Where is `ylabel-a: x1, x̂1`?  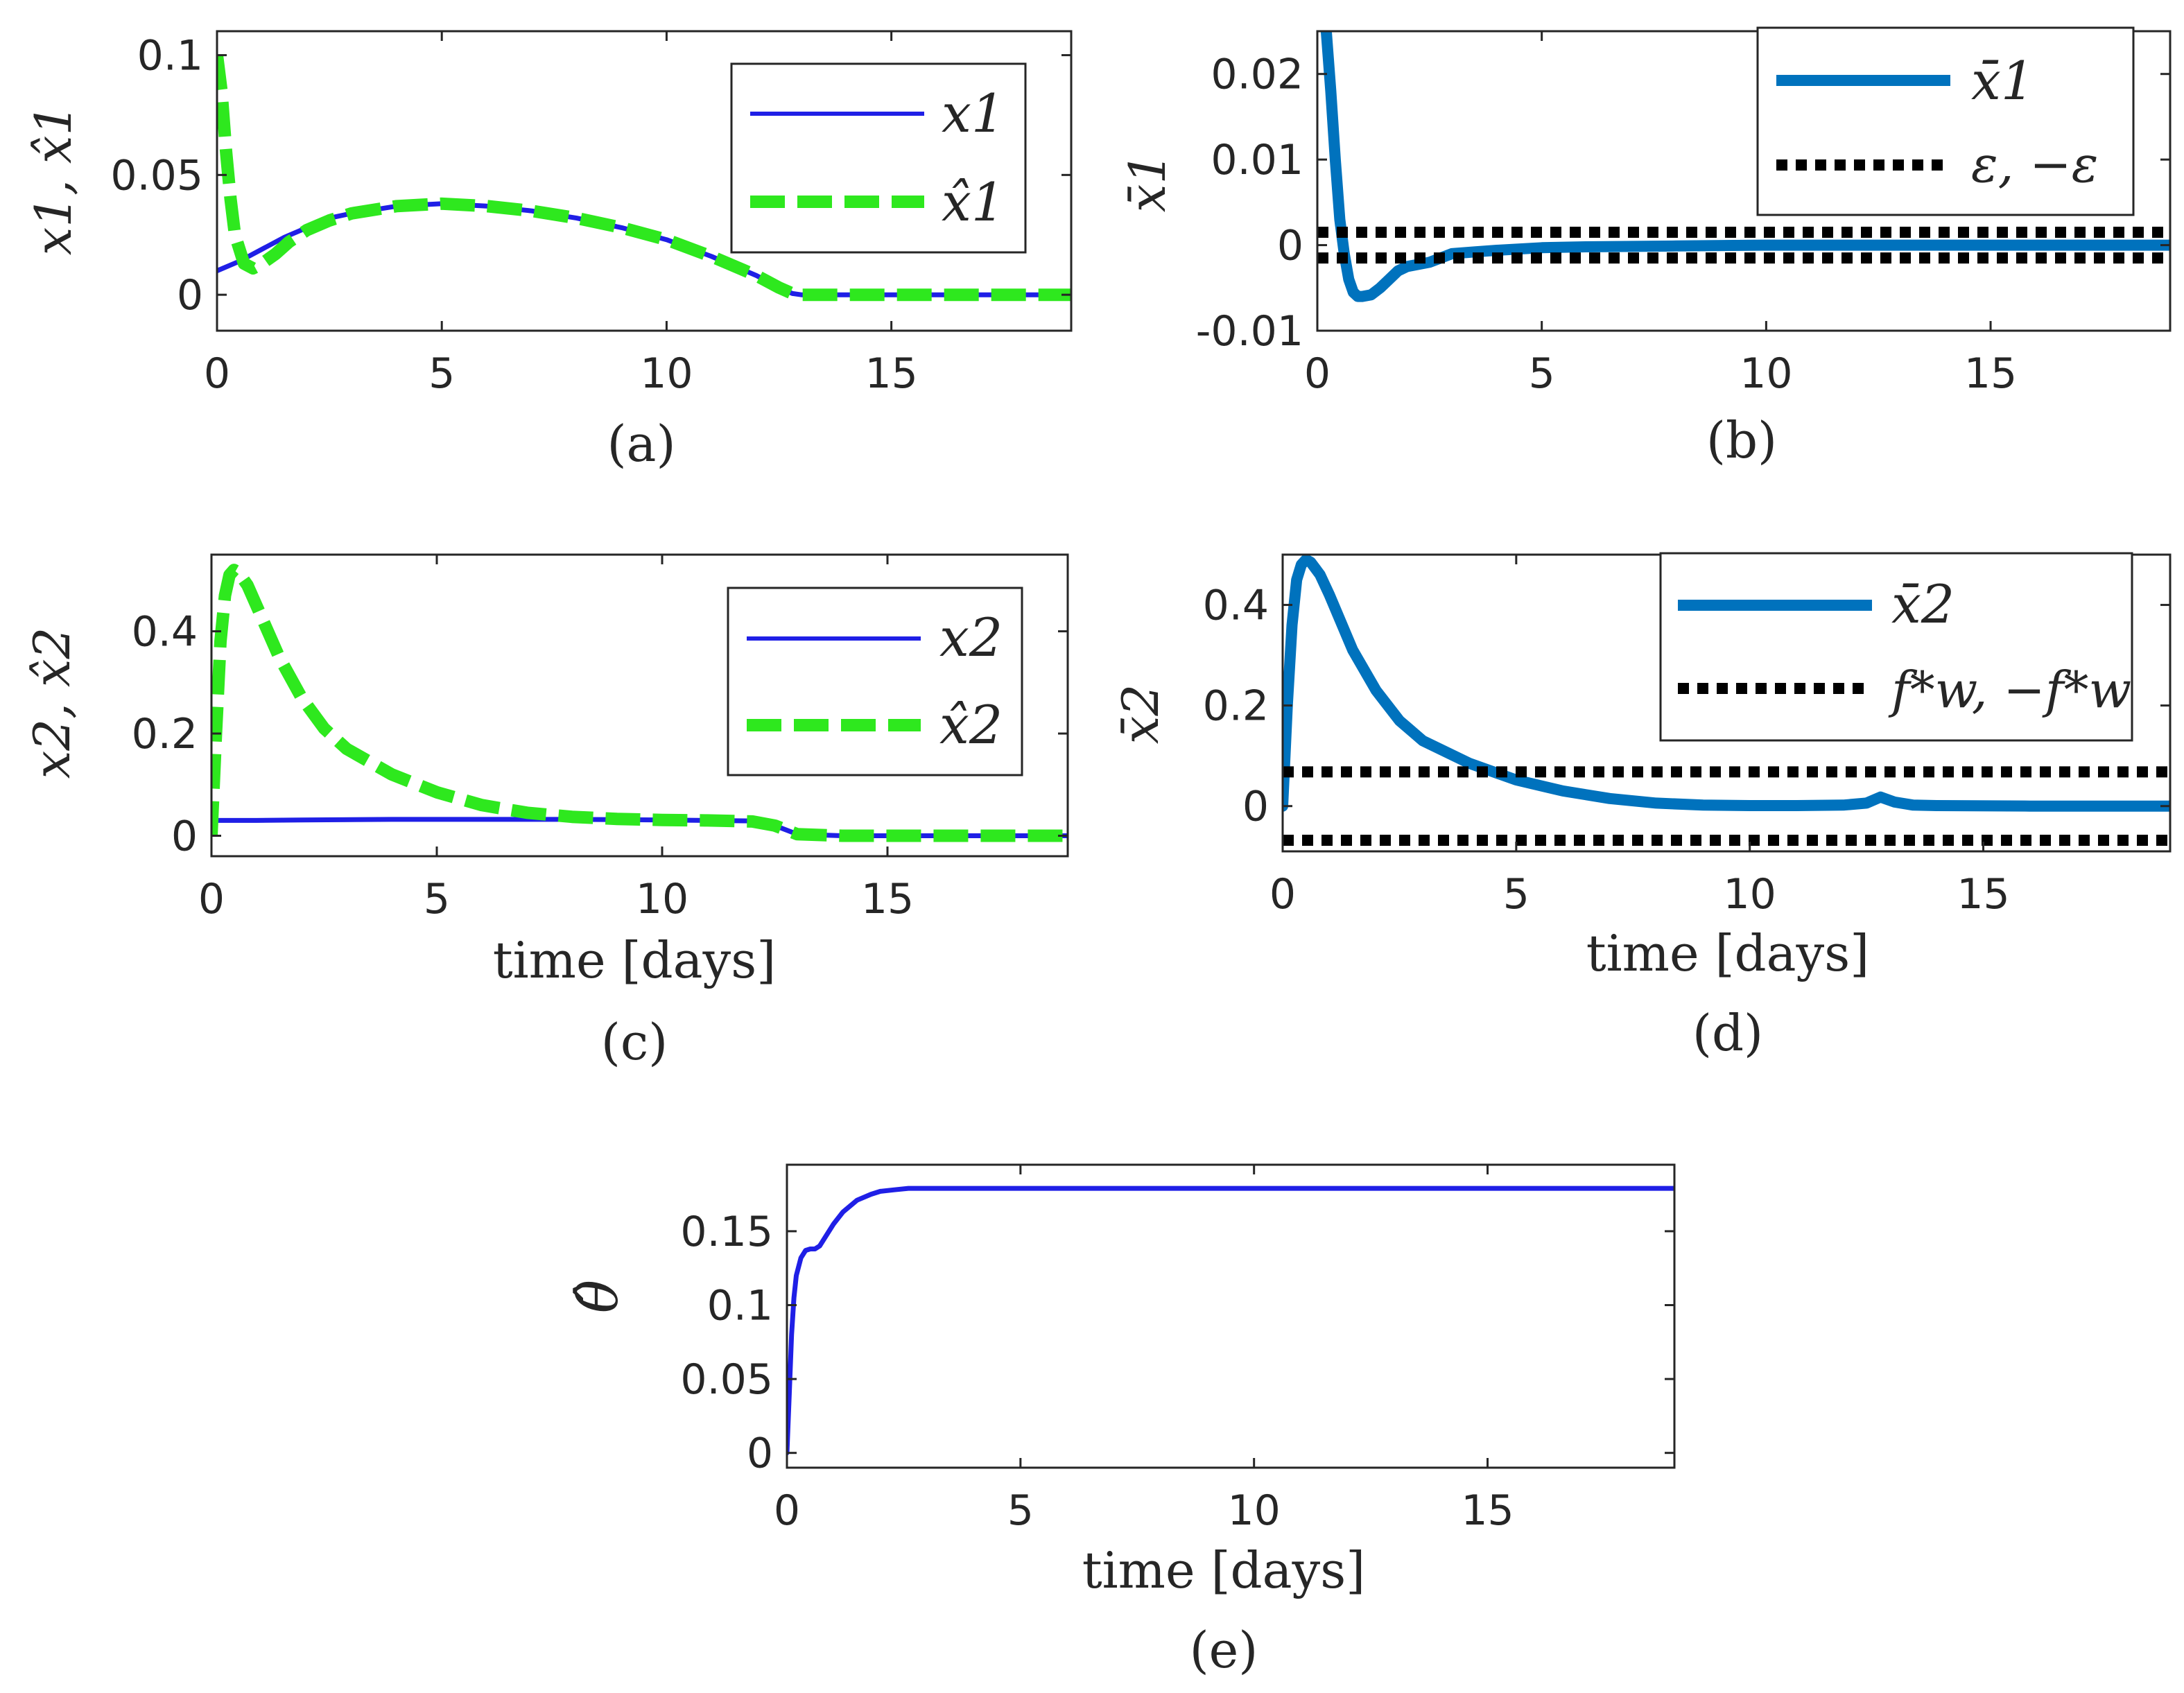 ylabel-a: x1, x̂1 is located at coordinates (53, 180).